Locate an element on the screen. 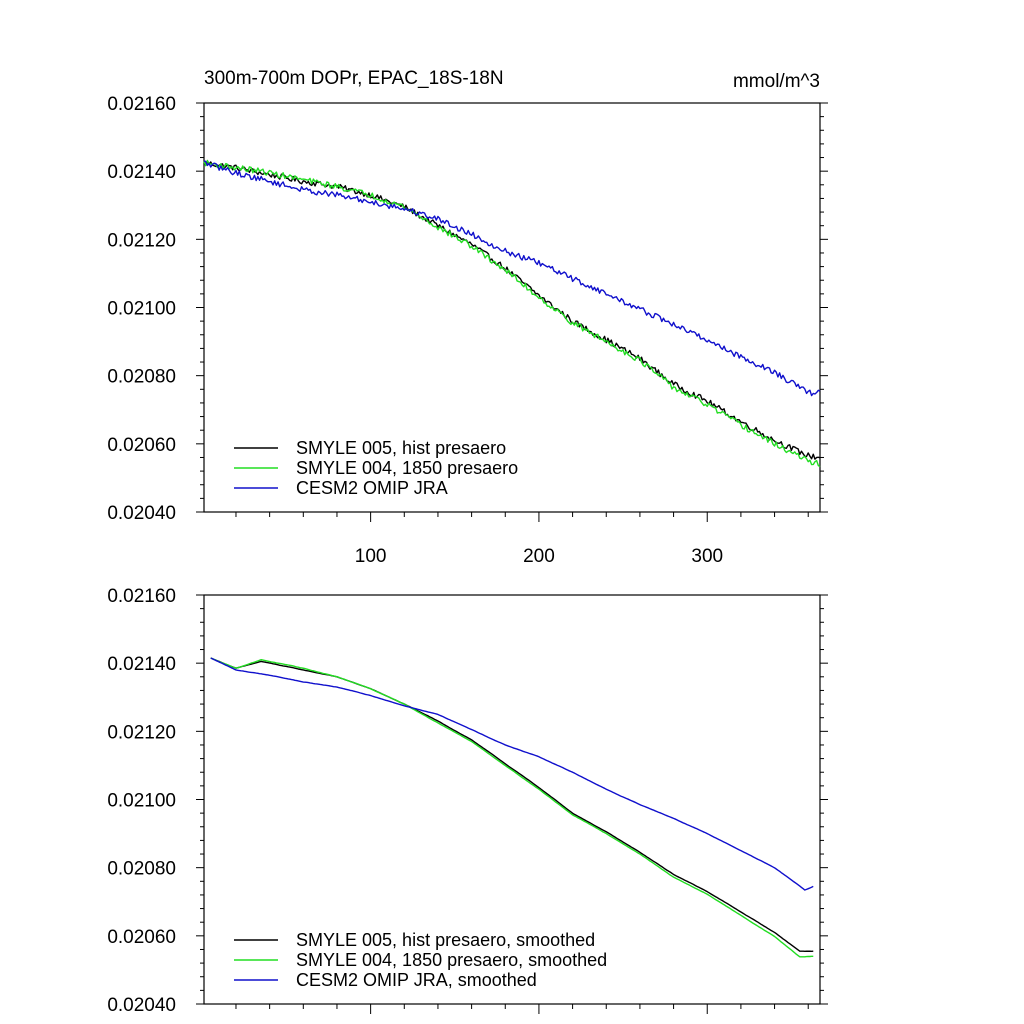 Image resolution: width=1024 pixels, height=1024 pixels. units-label: mmol/m^3 is located at coordinates (776, 81).